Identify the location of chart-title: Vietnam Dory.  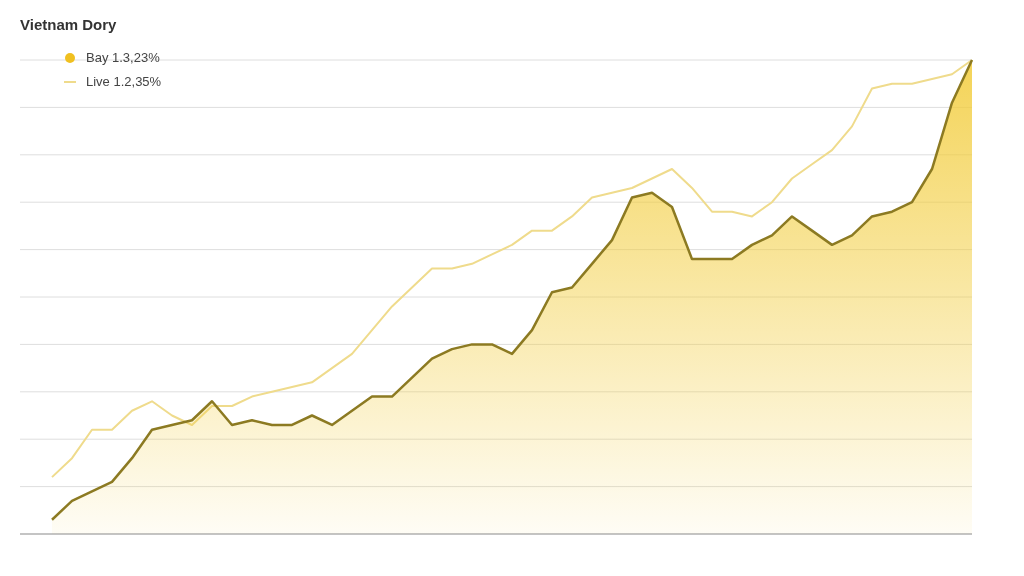
(69, 24).